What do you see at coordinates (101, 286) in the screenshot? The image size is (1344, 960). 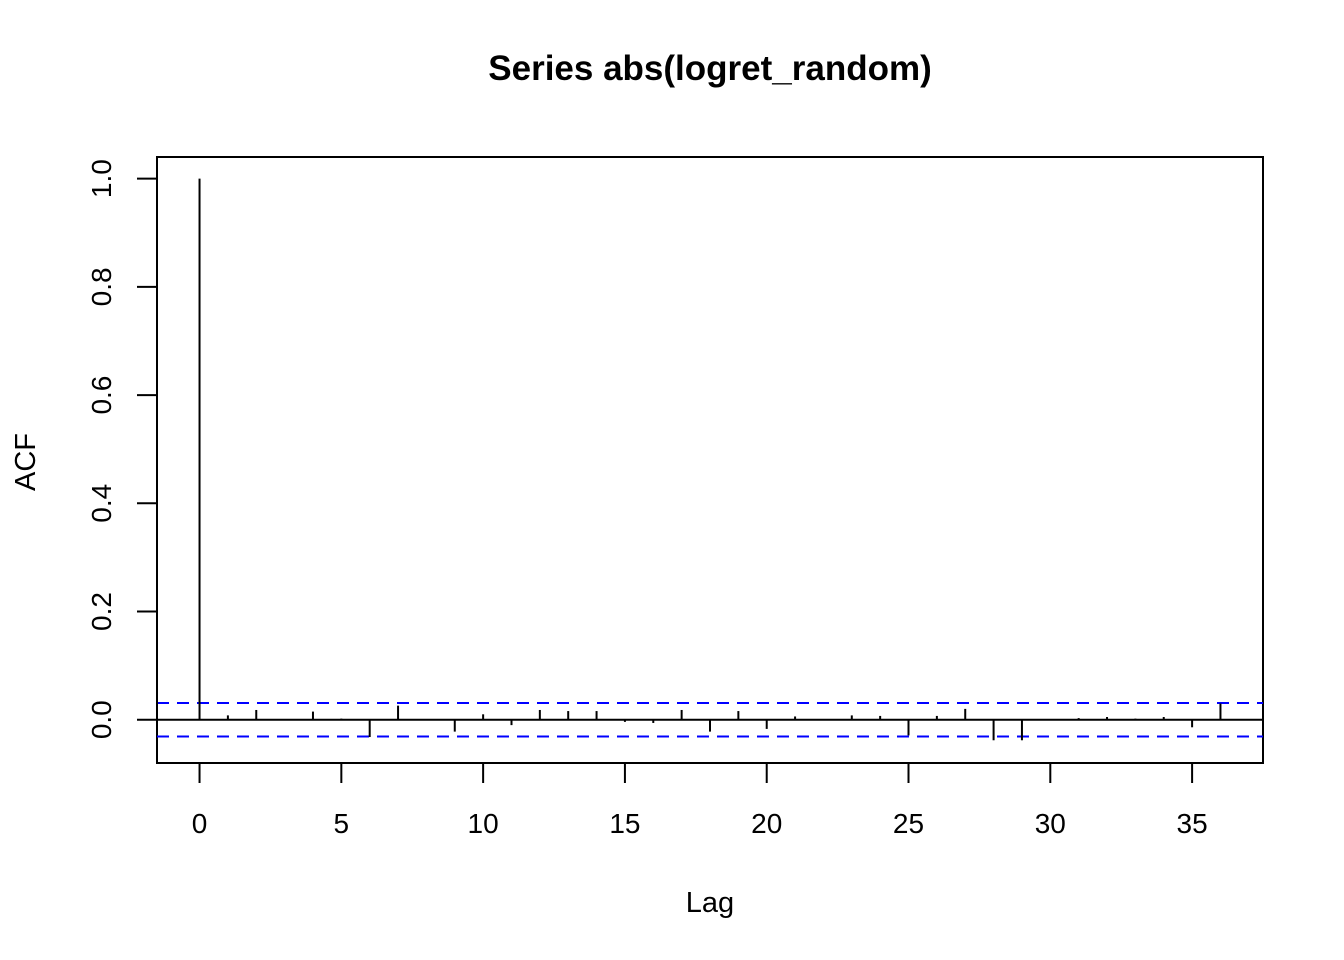 I see `y-tick-label-0.8: 0.8` at bounding box center [101, 286].